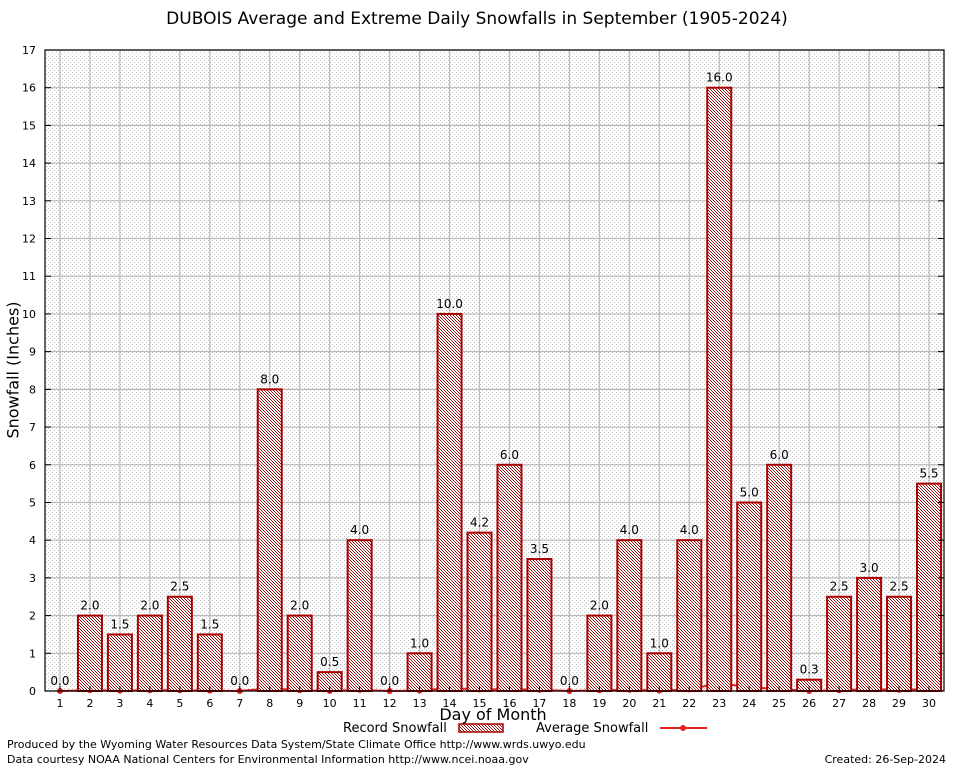 The width and height of the screenshot is (954, 768). I want to click on bar-value-label: 6.0, so click(509, 455).